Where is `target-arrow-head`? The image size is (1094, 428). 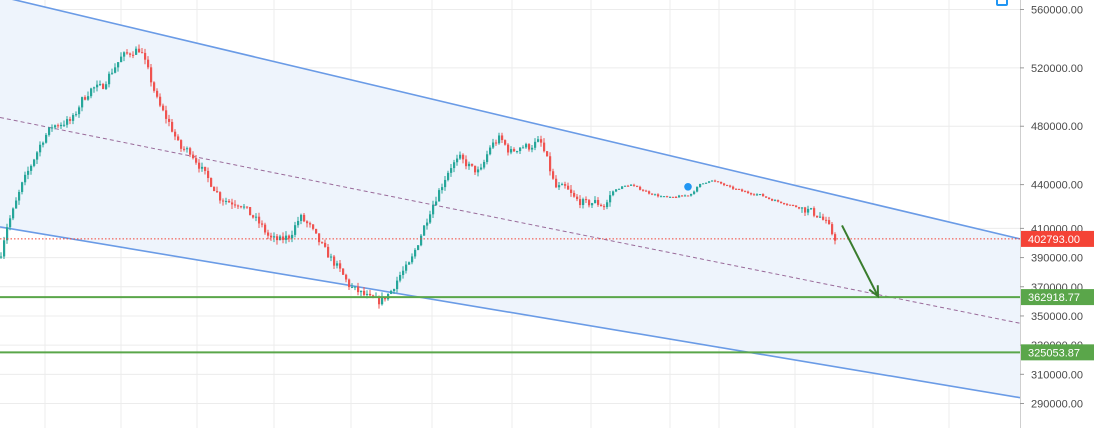 target-arrow-head is located at coordinates (874, 292).